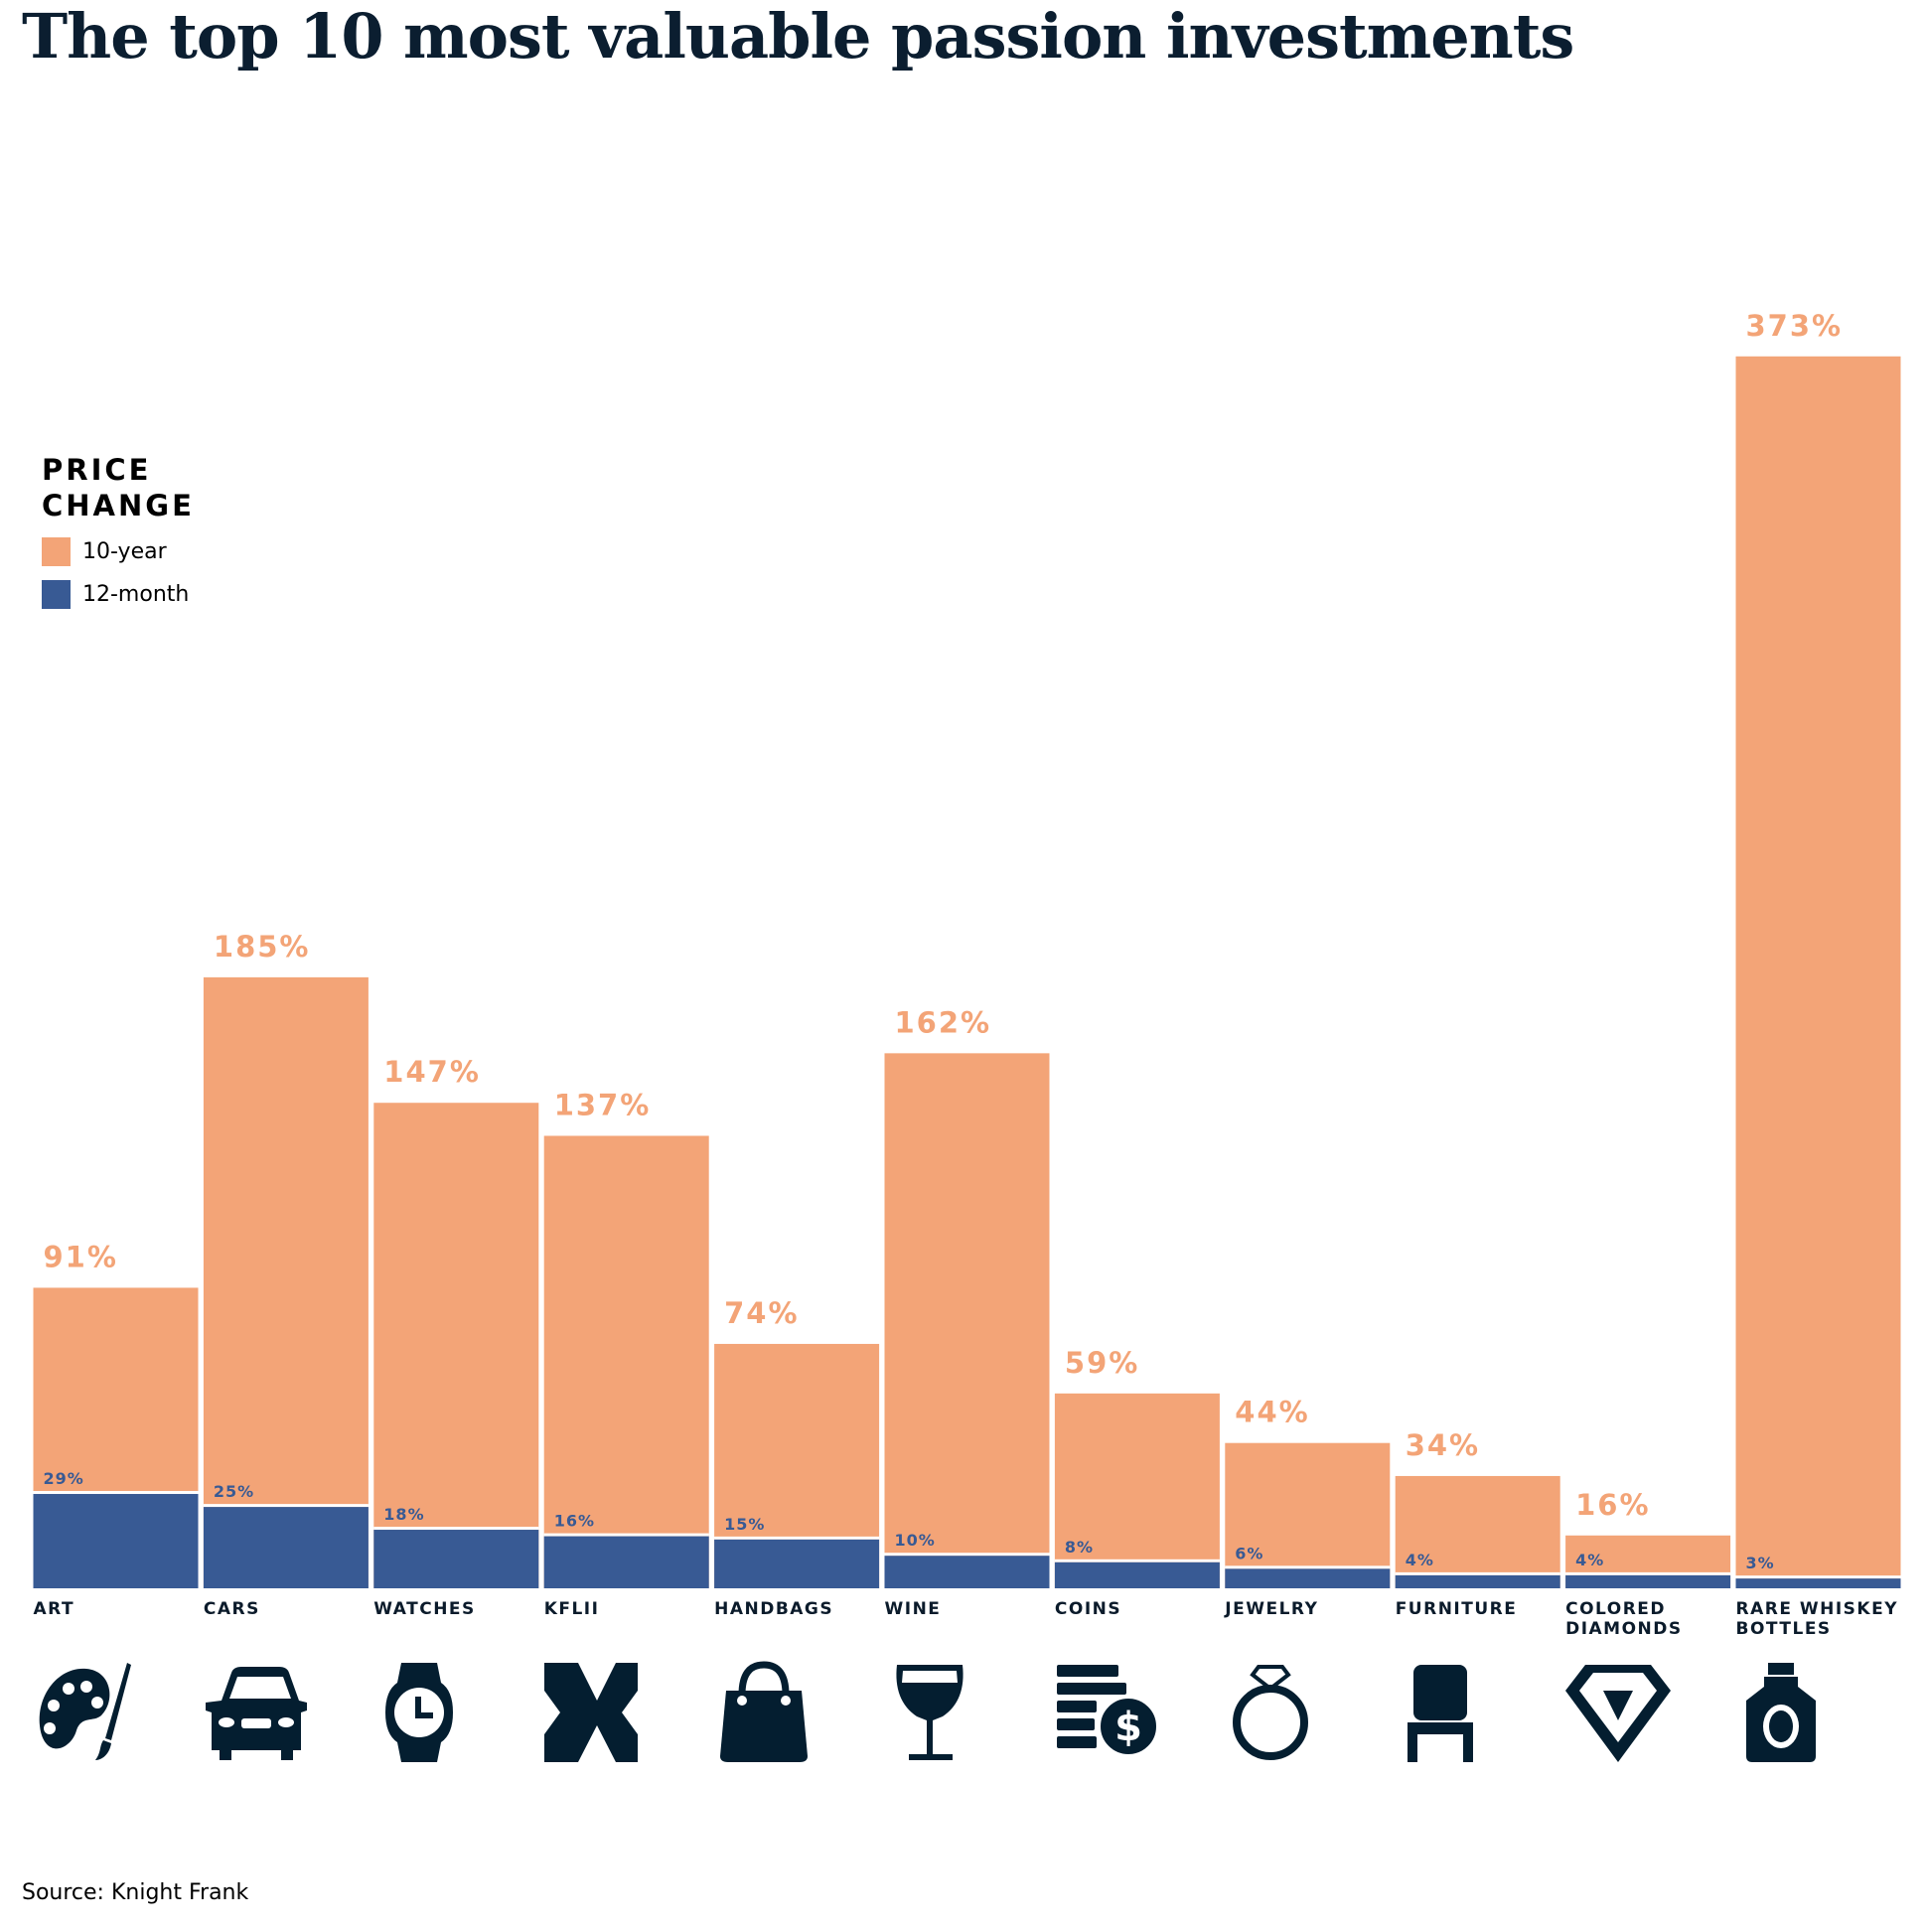 Image resolution: width=1927 pixels, height=1932 pixels. I want to click on label-12-month: 16%, so click(575, 1521).